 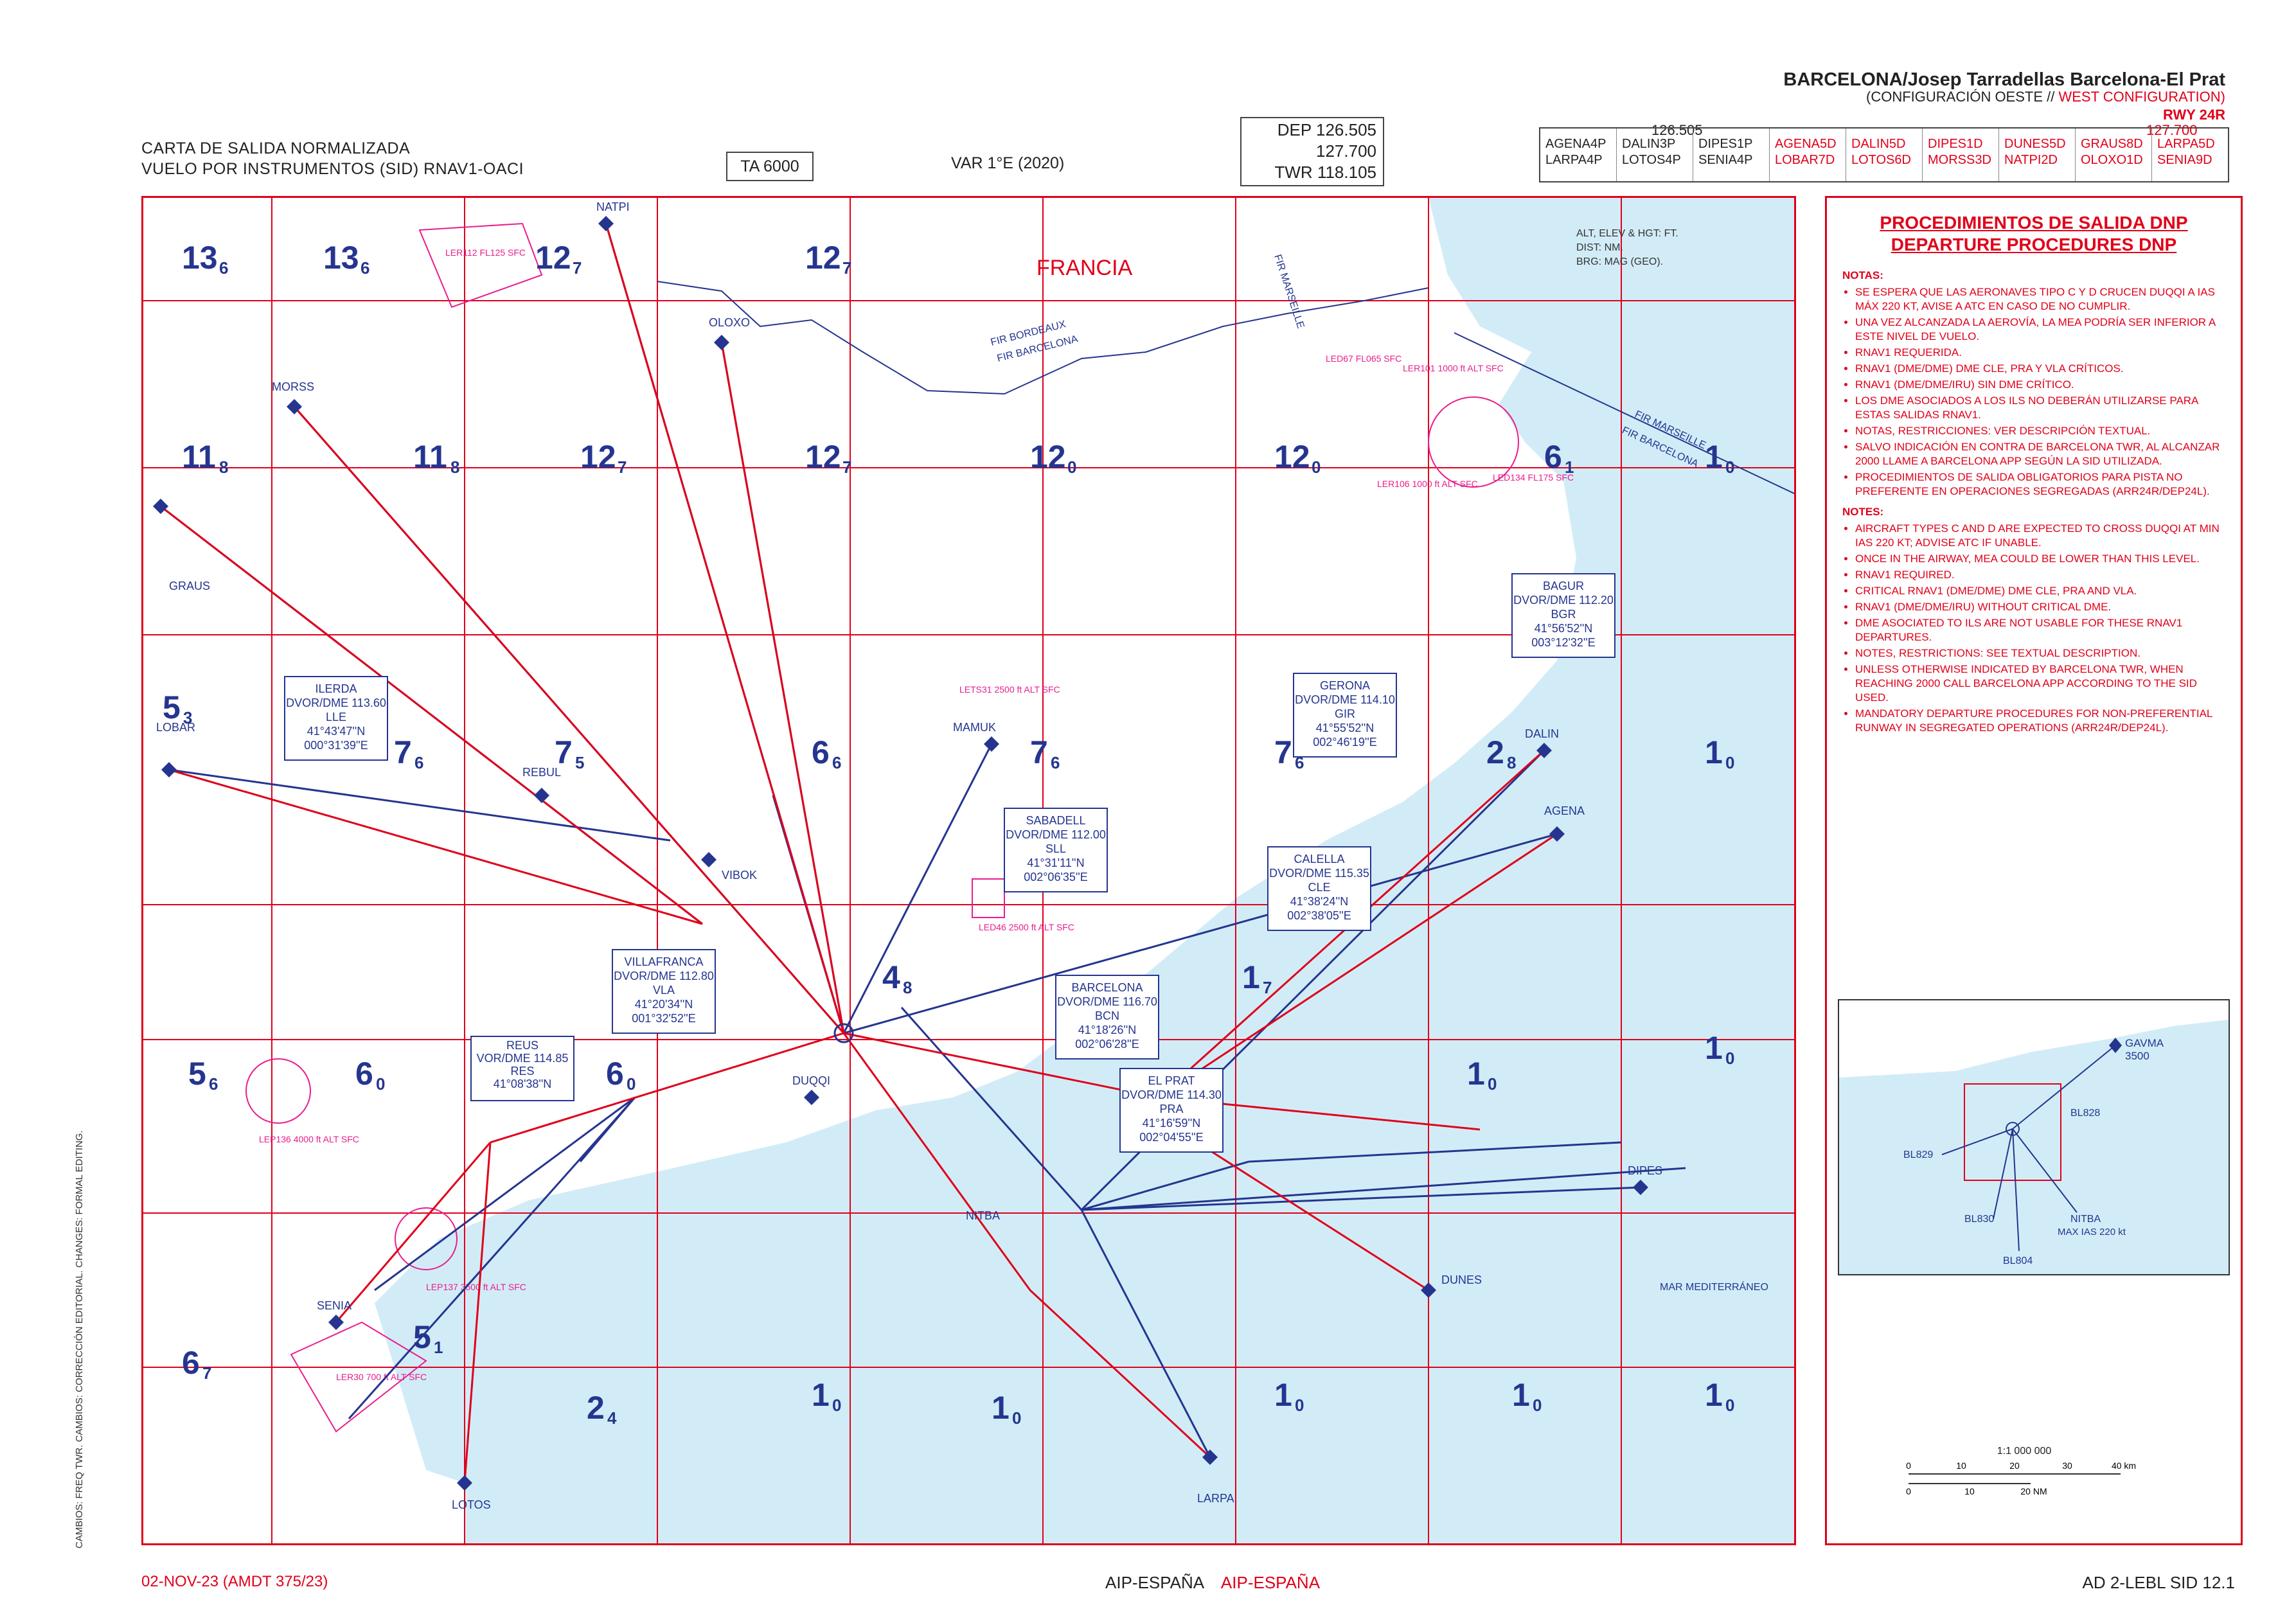 I want to click on sid-cell: DUNES5D NATPI2D, so click(x=2038, y=155).